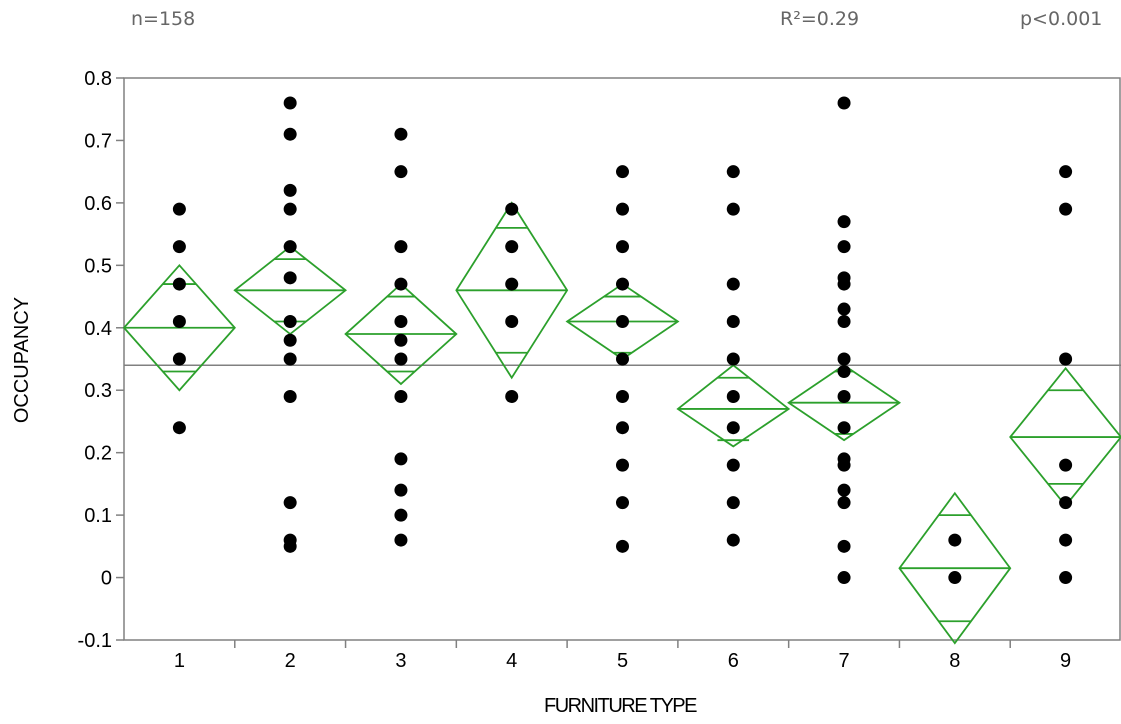  I want to click on x-tick-label: 1, so click(179, 661).